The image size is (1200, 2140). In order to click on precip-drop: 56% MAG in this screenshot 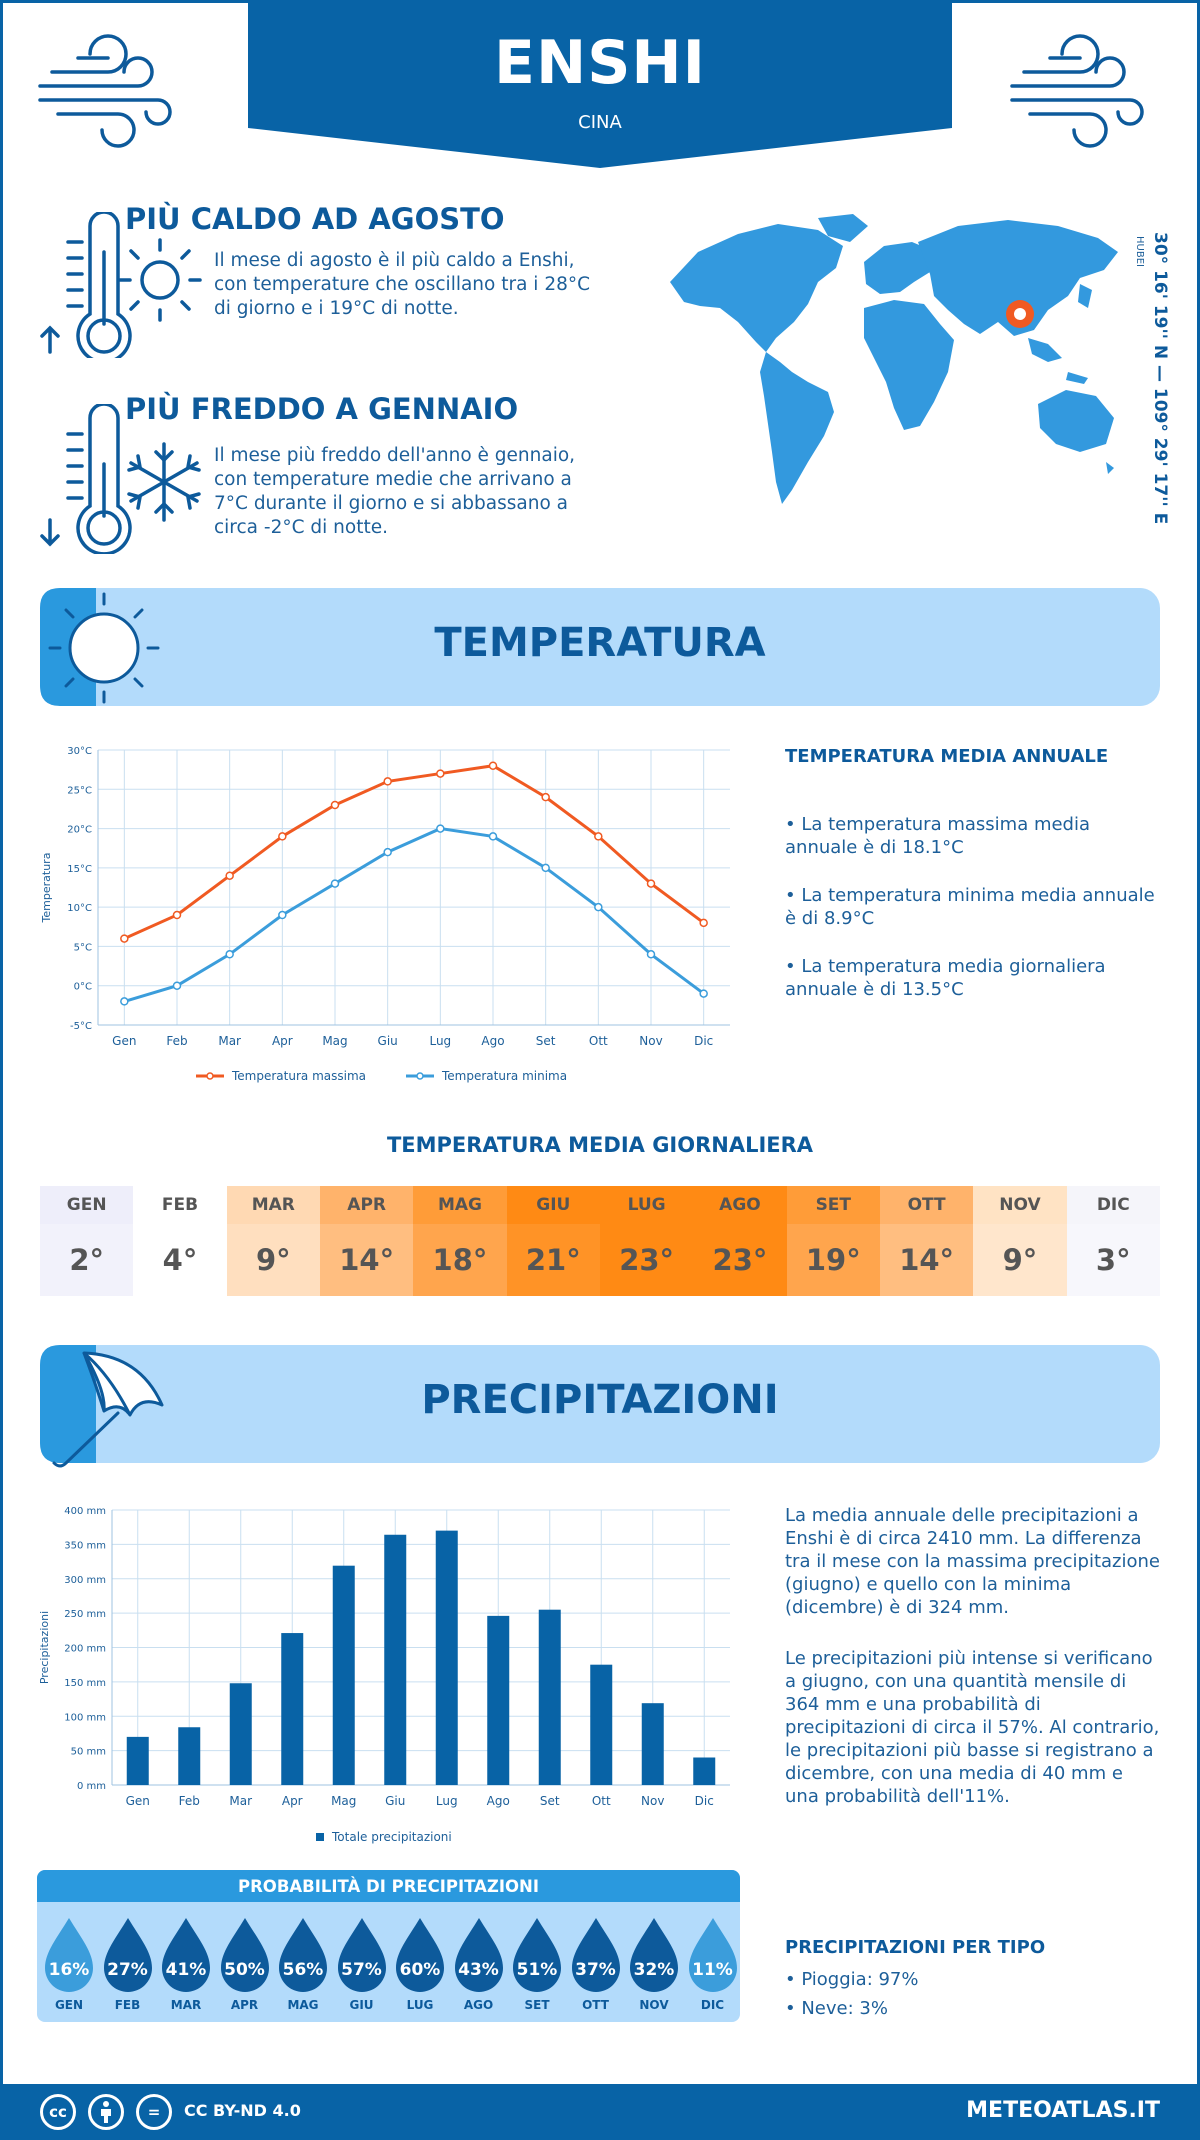, I will do `click(303, 1966)`.